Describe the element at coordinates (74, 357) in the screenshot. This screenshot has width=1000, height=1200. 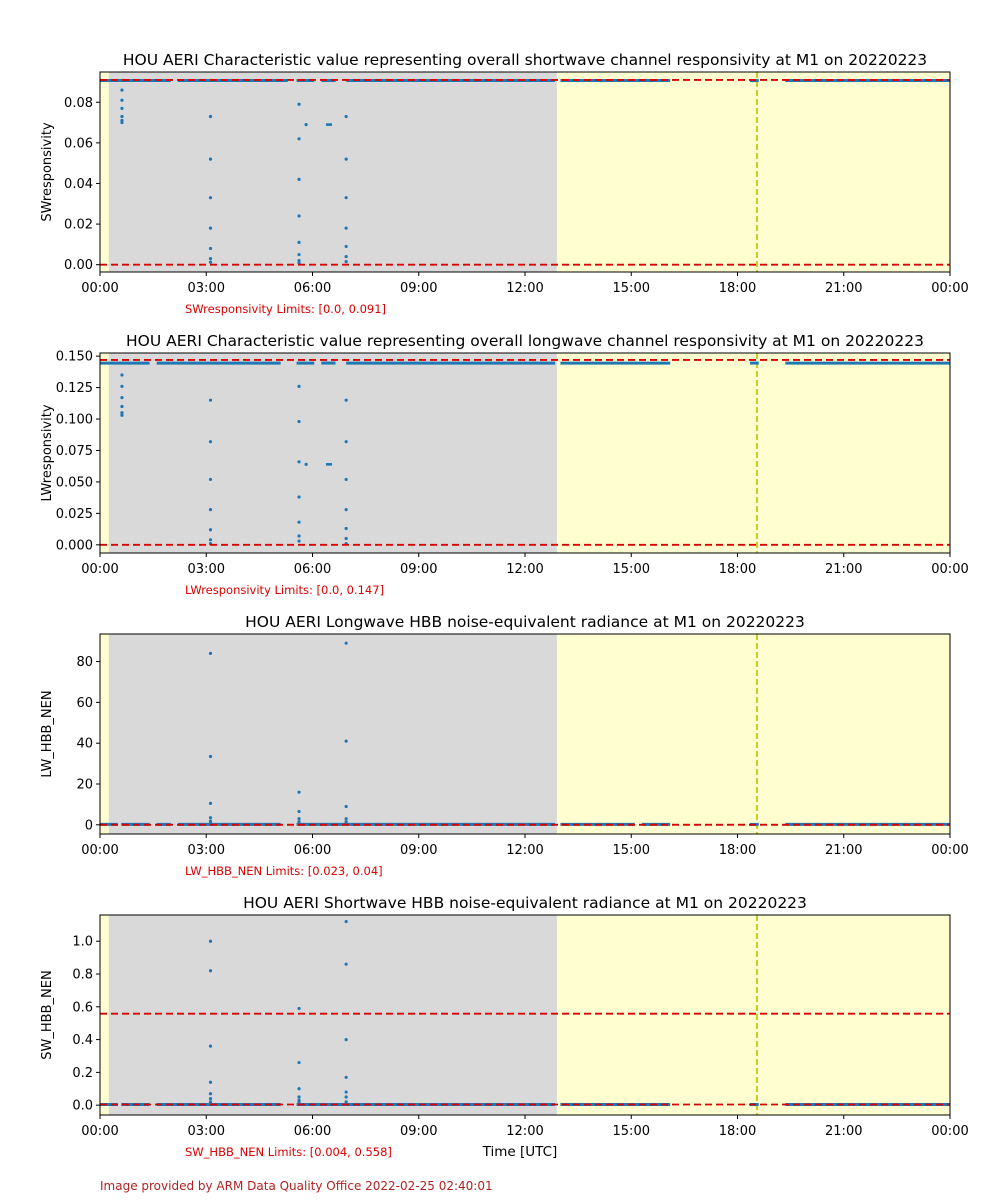
I see `y-tick-label: 0.150` at that location.